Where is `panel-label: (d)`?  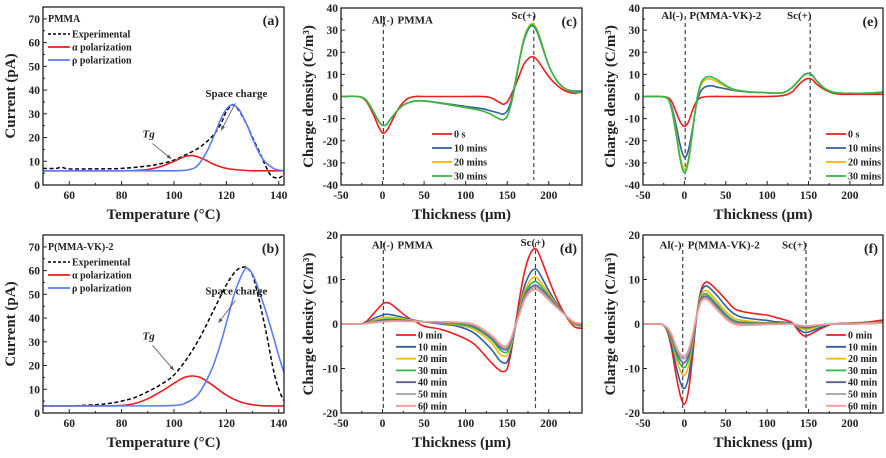 panel-label: (d) is located at coordinates (568, 249).